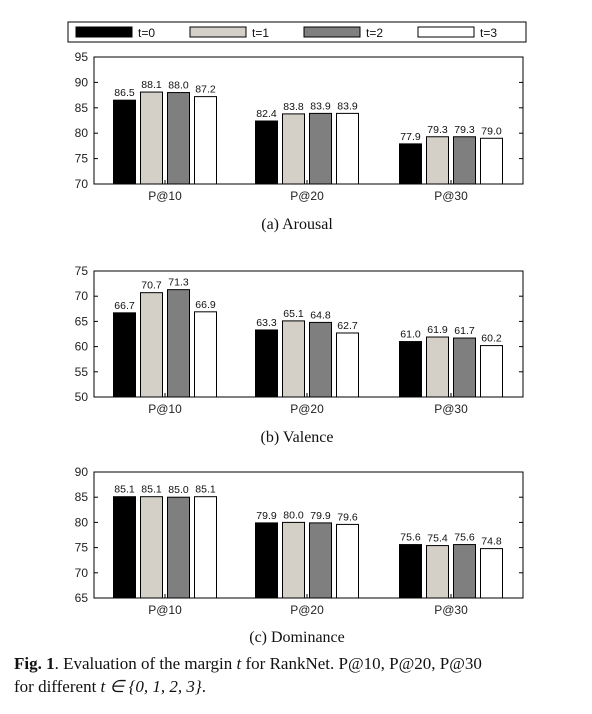 The width and height of the screenshot is (592, 714). I want to click on data-label: 61.9, so click(437, 330).